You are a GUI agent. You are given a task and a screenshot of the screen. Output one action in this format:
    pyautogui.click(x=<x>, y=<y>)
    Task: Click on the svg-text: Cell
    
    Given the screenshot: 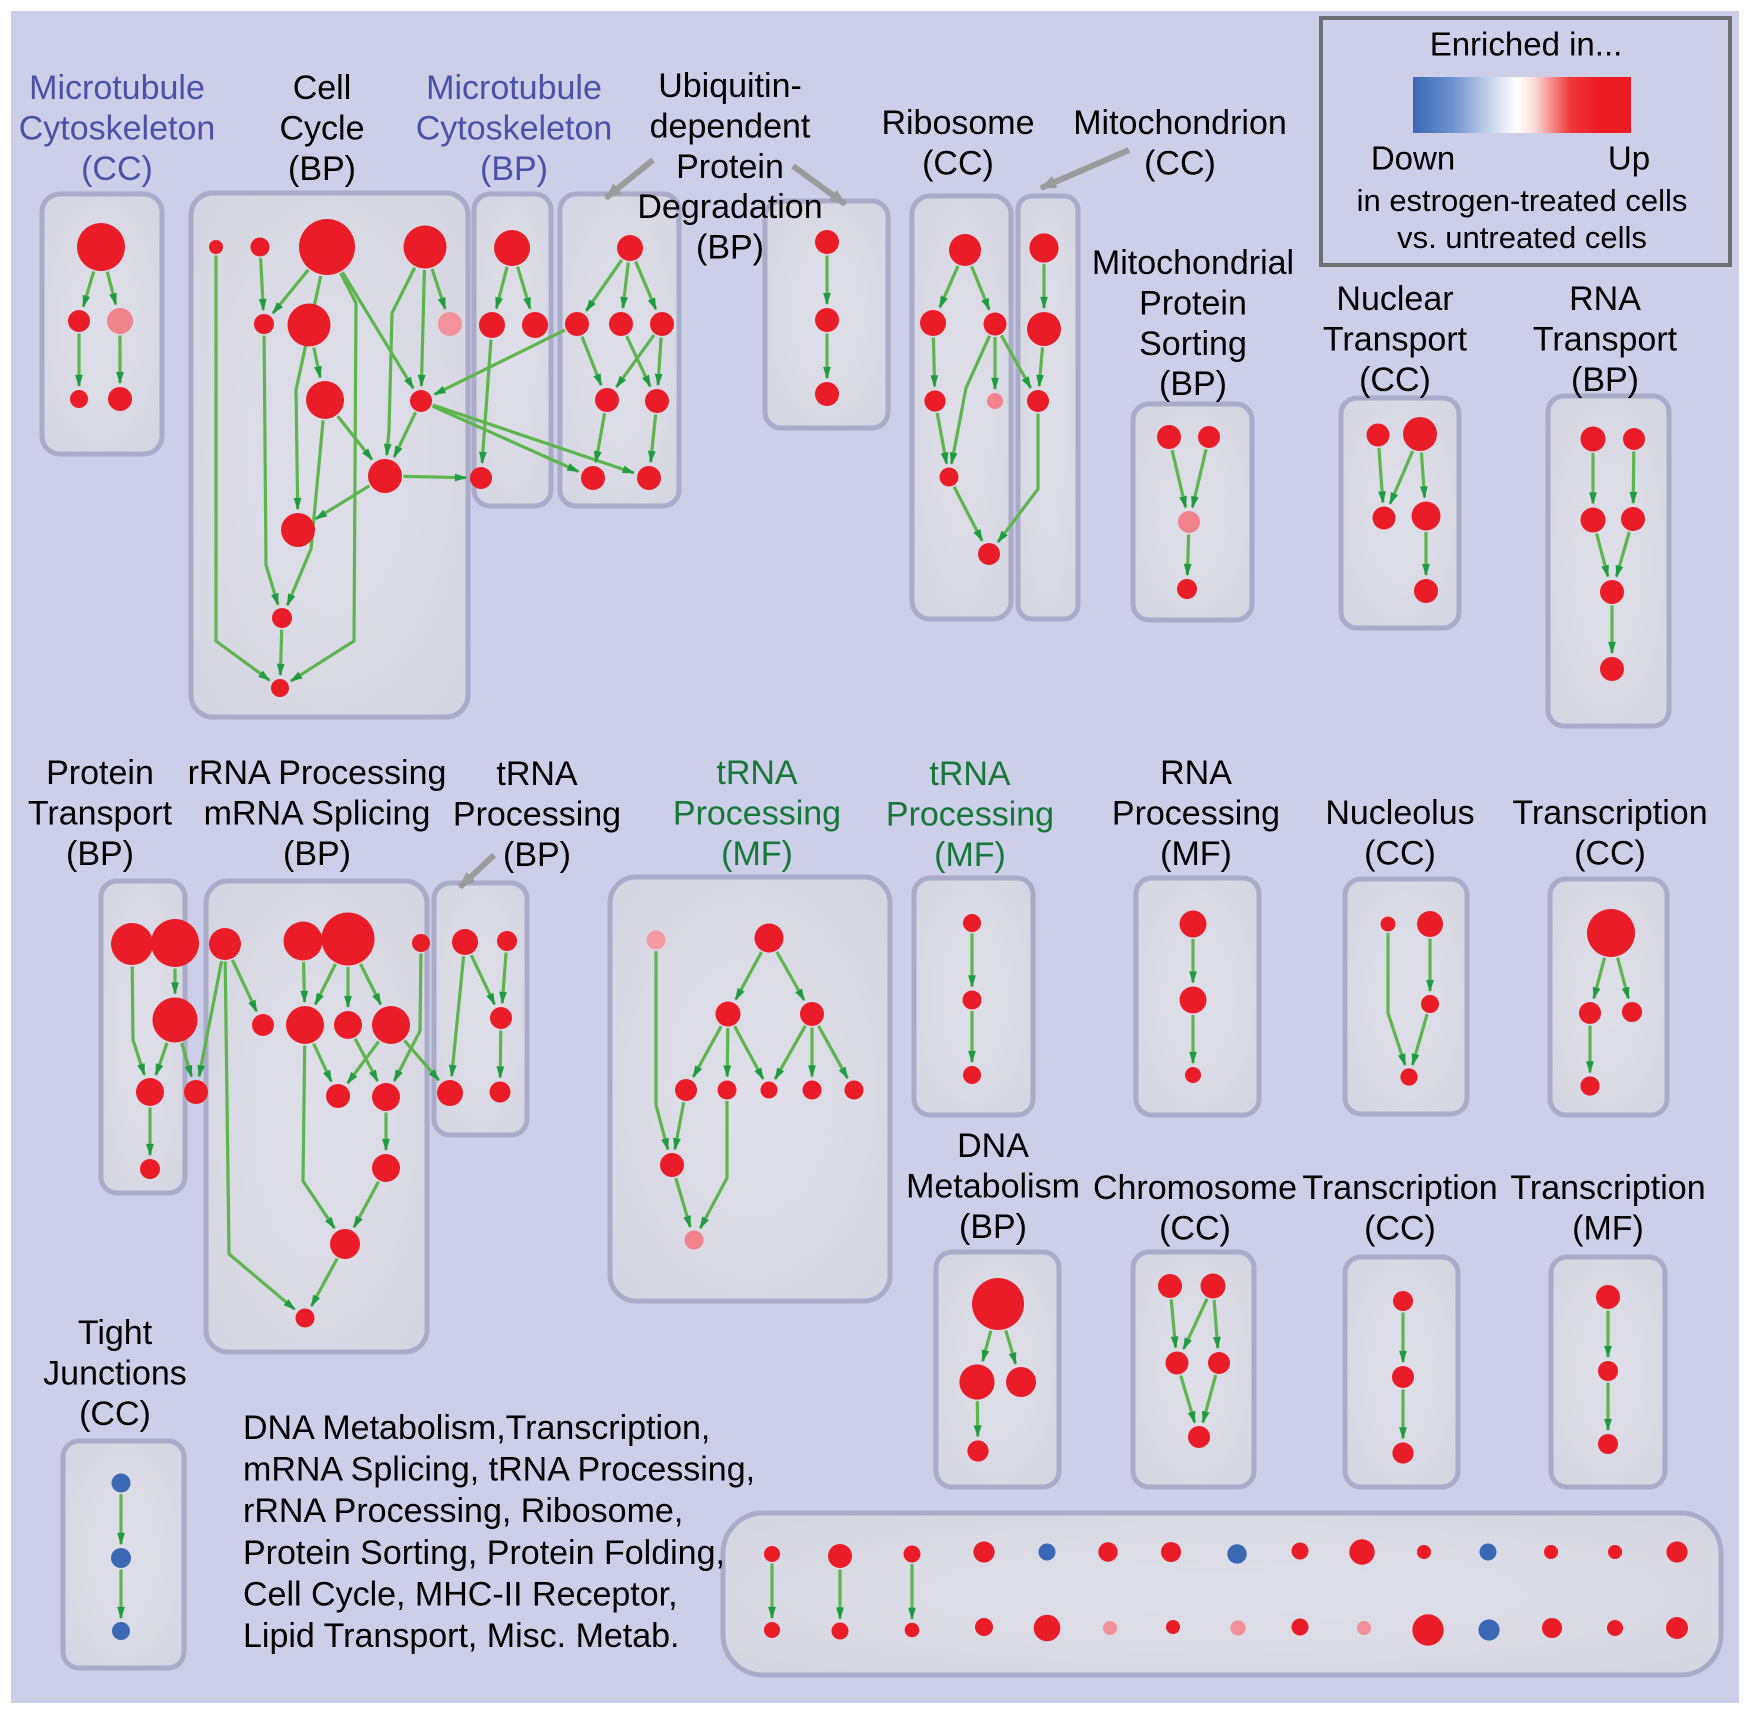 What is the action you would take?
    pyautogui.click(x=322, y=88)
    